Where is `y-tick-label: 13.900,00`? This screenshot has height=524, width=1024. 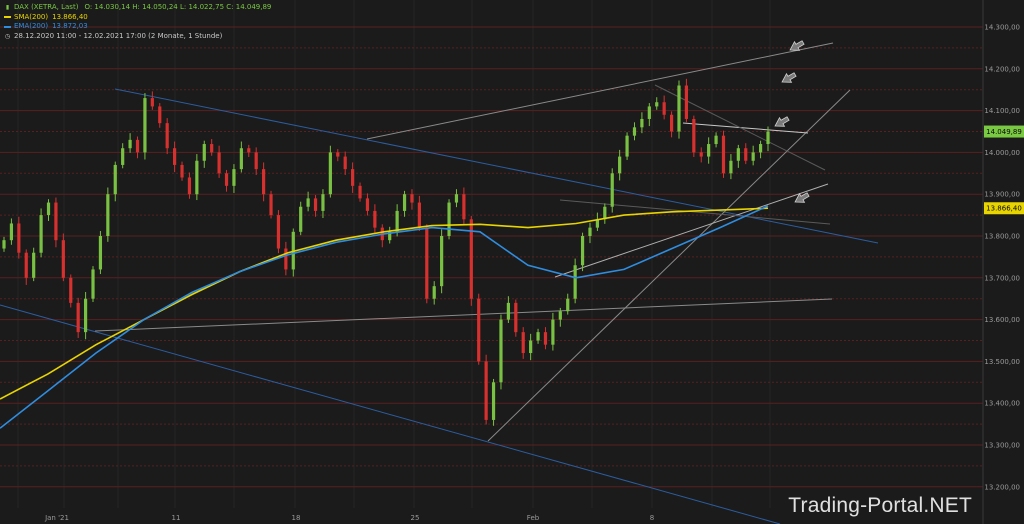 y-tick-label: 13.900,00 is located at coordinates (1002, 195).